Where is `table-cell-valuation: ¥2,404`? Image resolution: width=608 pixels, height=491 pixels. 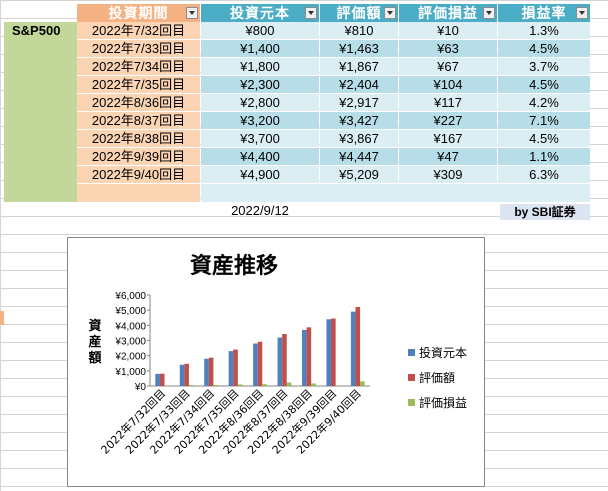
table-cell-valuation: ¥2,404 is located at coordinates (359, 85).